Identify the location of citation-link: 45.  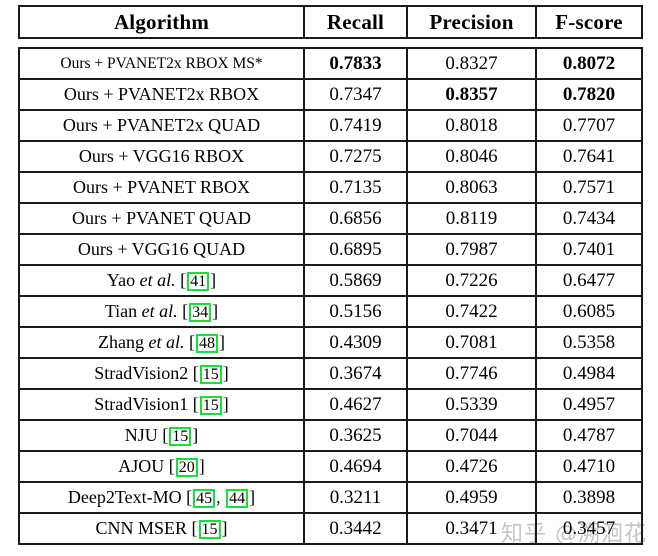
(204, 498).